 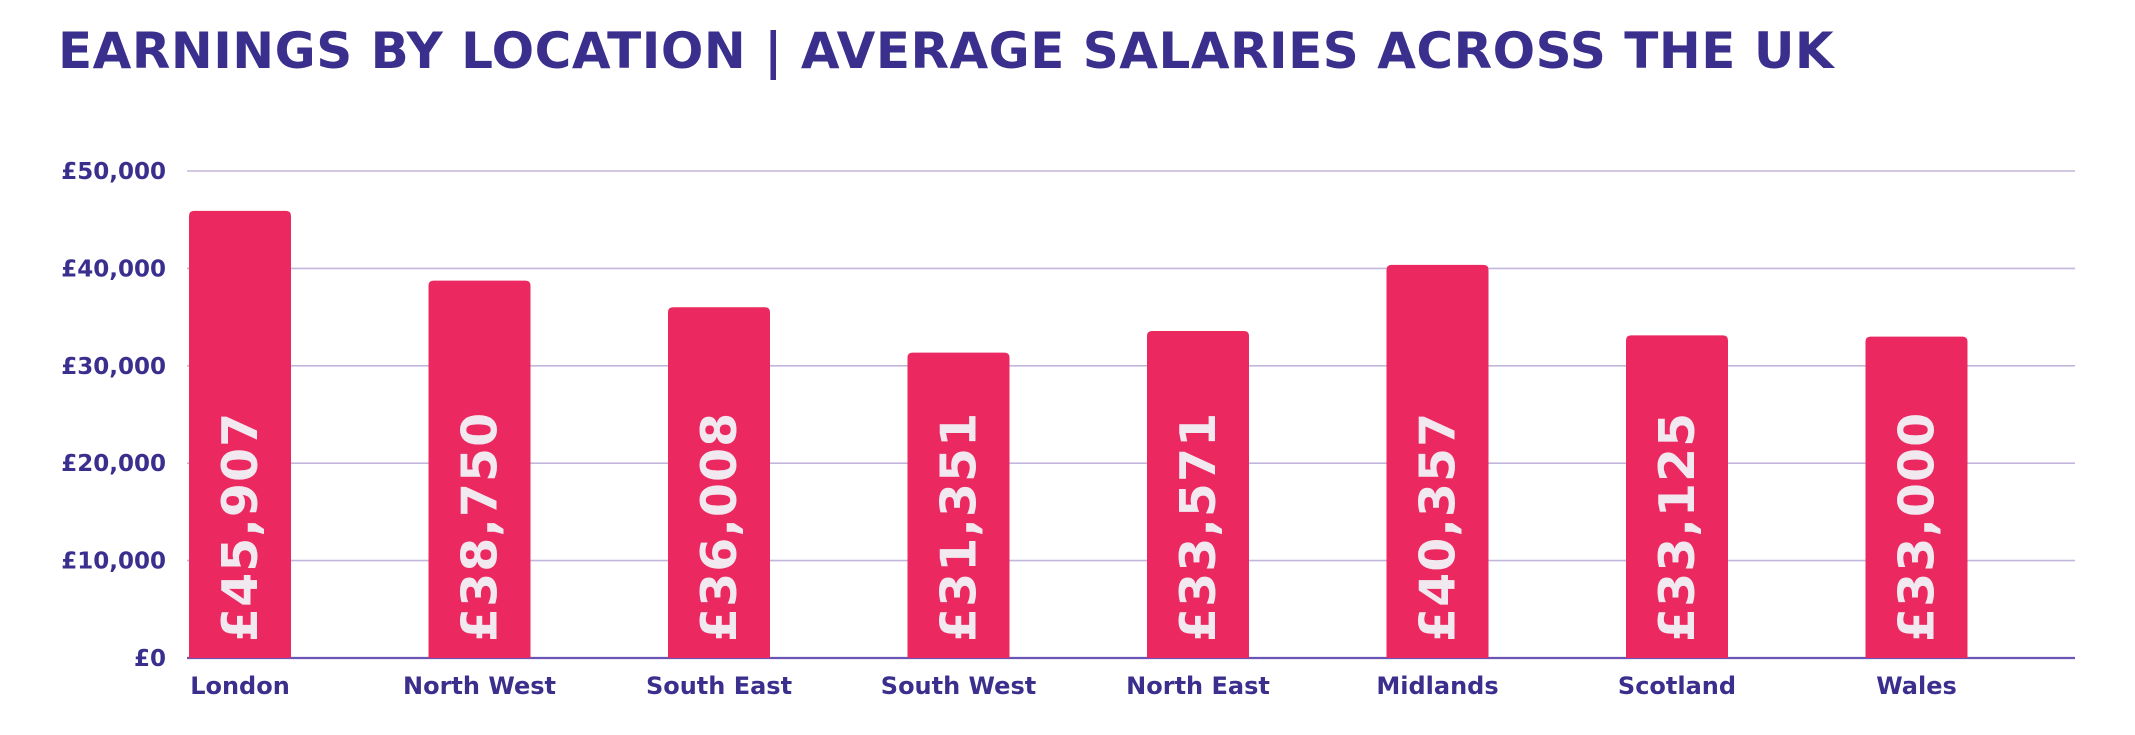 What do you see at coordinates (113, 367) in the screenshot?
I see `y-tick-label: £30,000` at bounding box center [113, 367].